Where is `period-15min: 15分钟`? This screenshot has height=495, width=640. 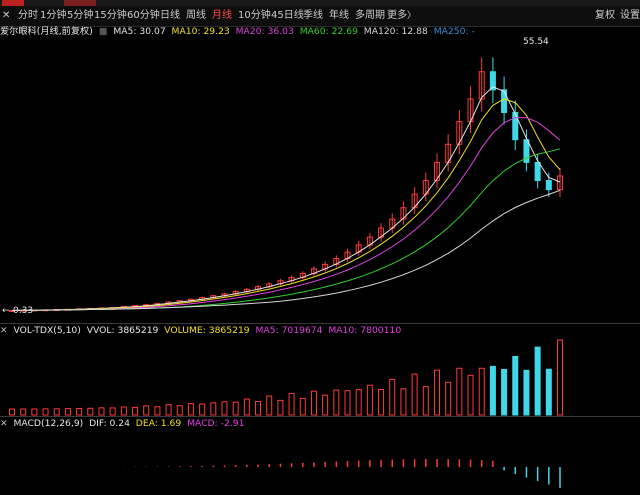
period-15min: 15分钟 is located at coordinates (110, 15).